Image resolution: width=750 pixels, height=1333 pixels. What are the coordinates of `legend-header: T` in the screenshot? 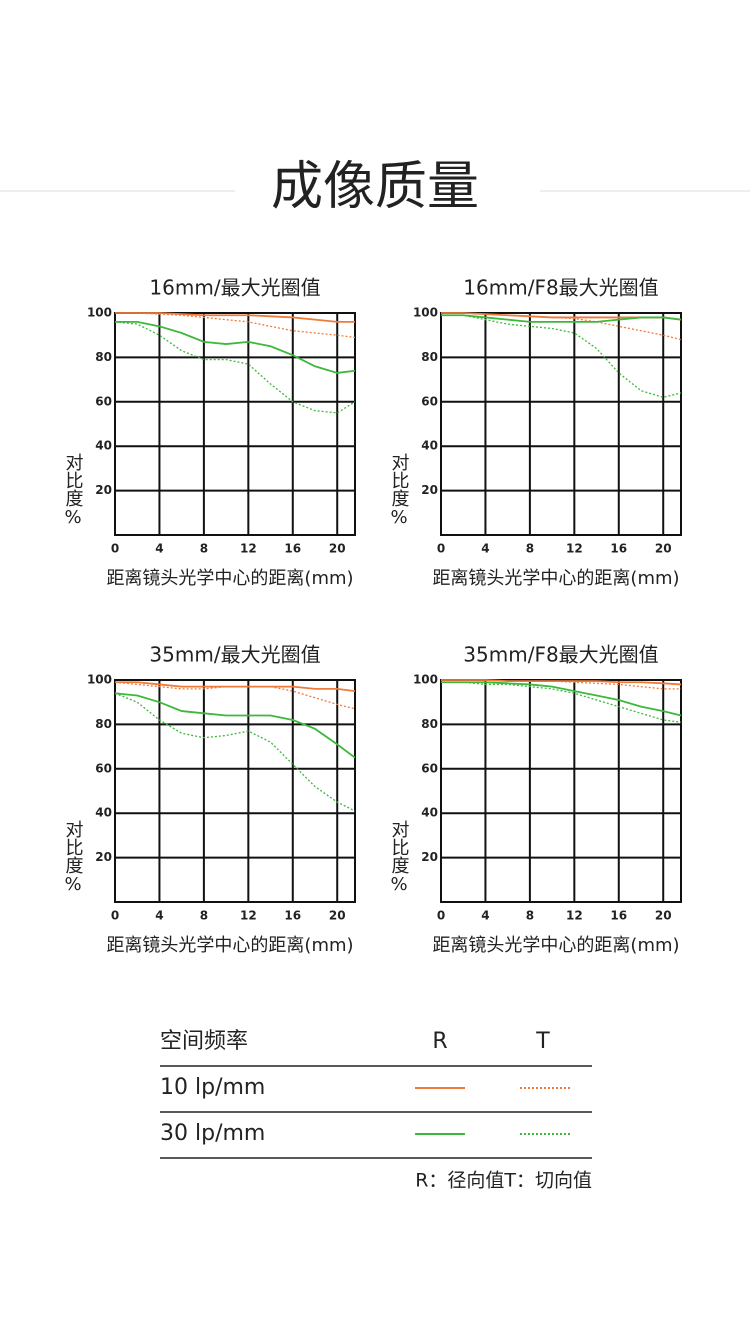 It's located at (542, 1041).